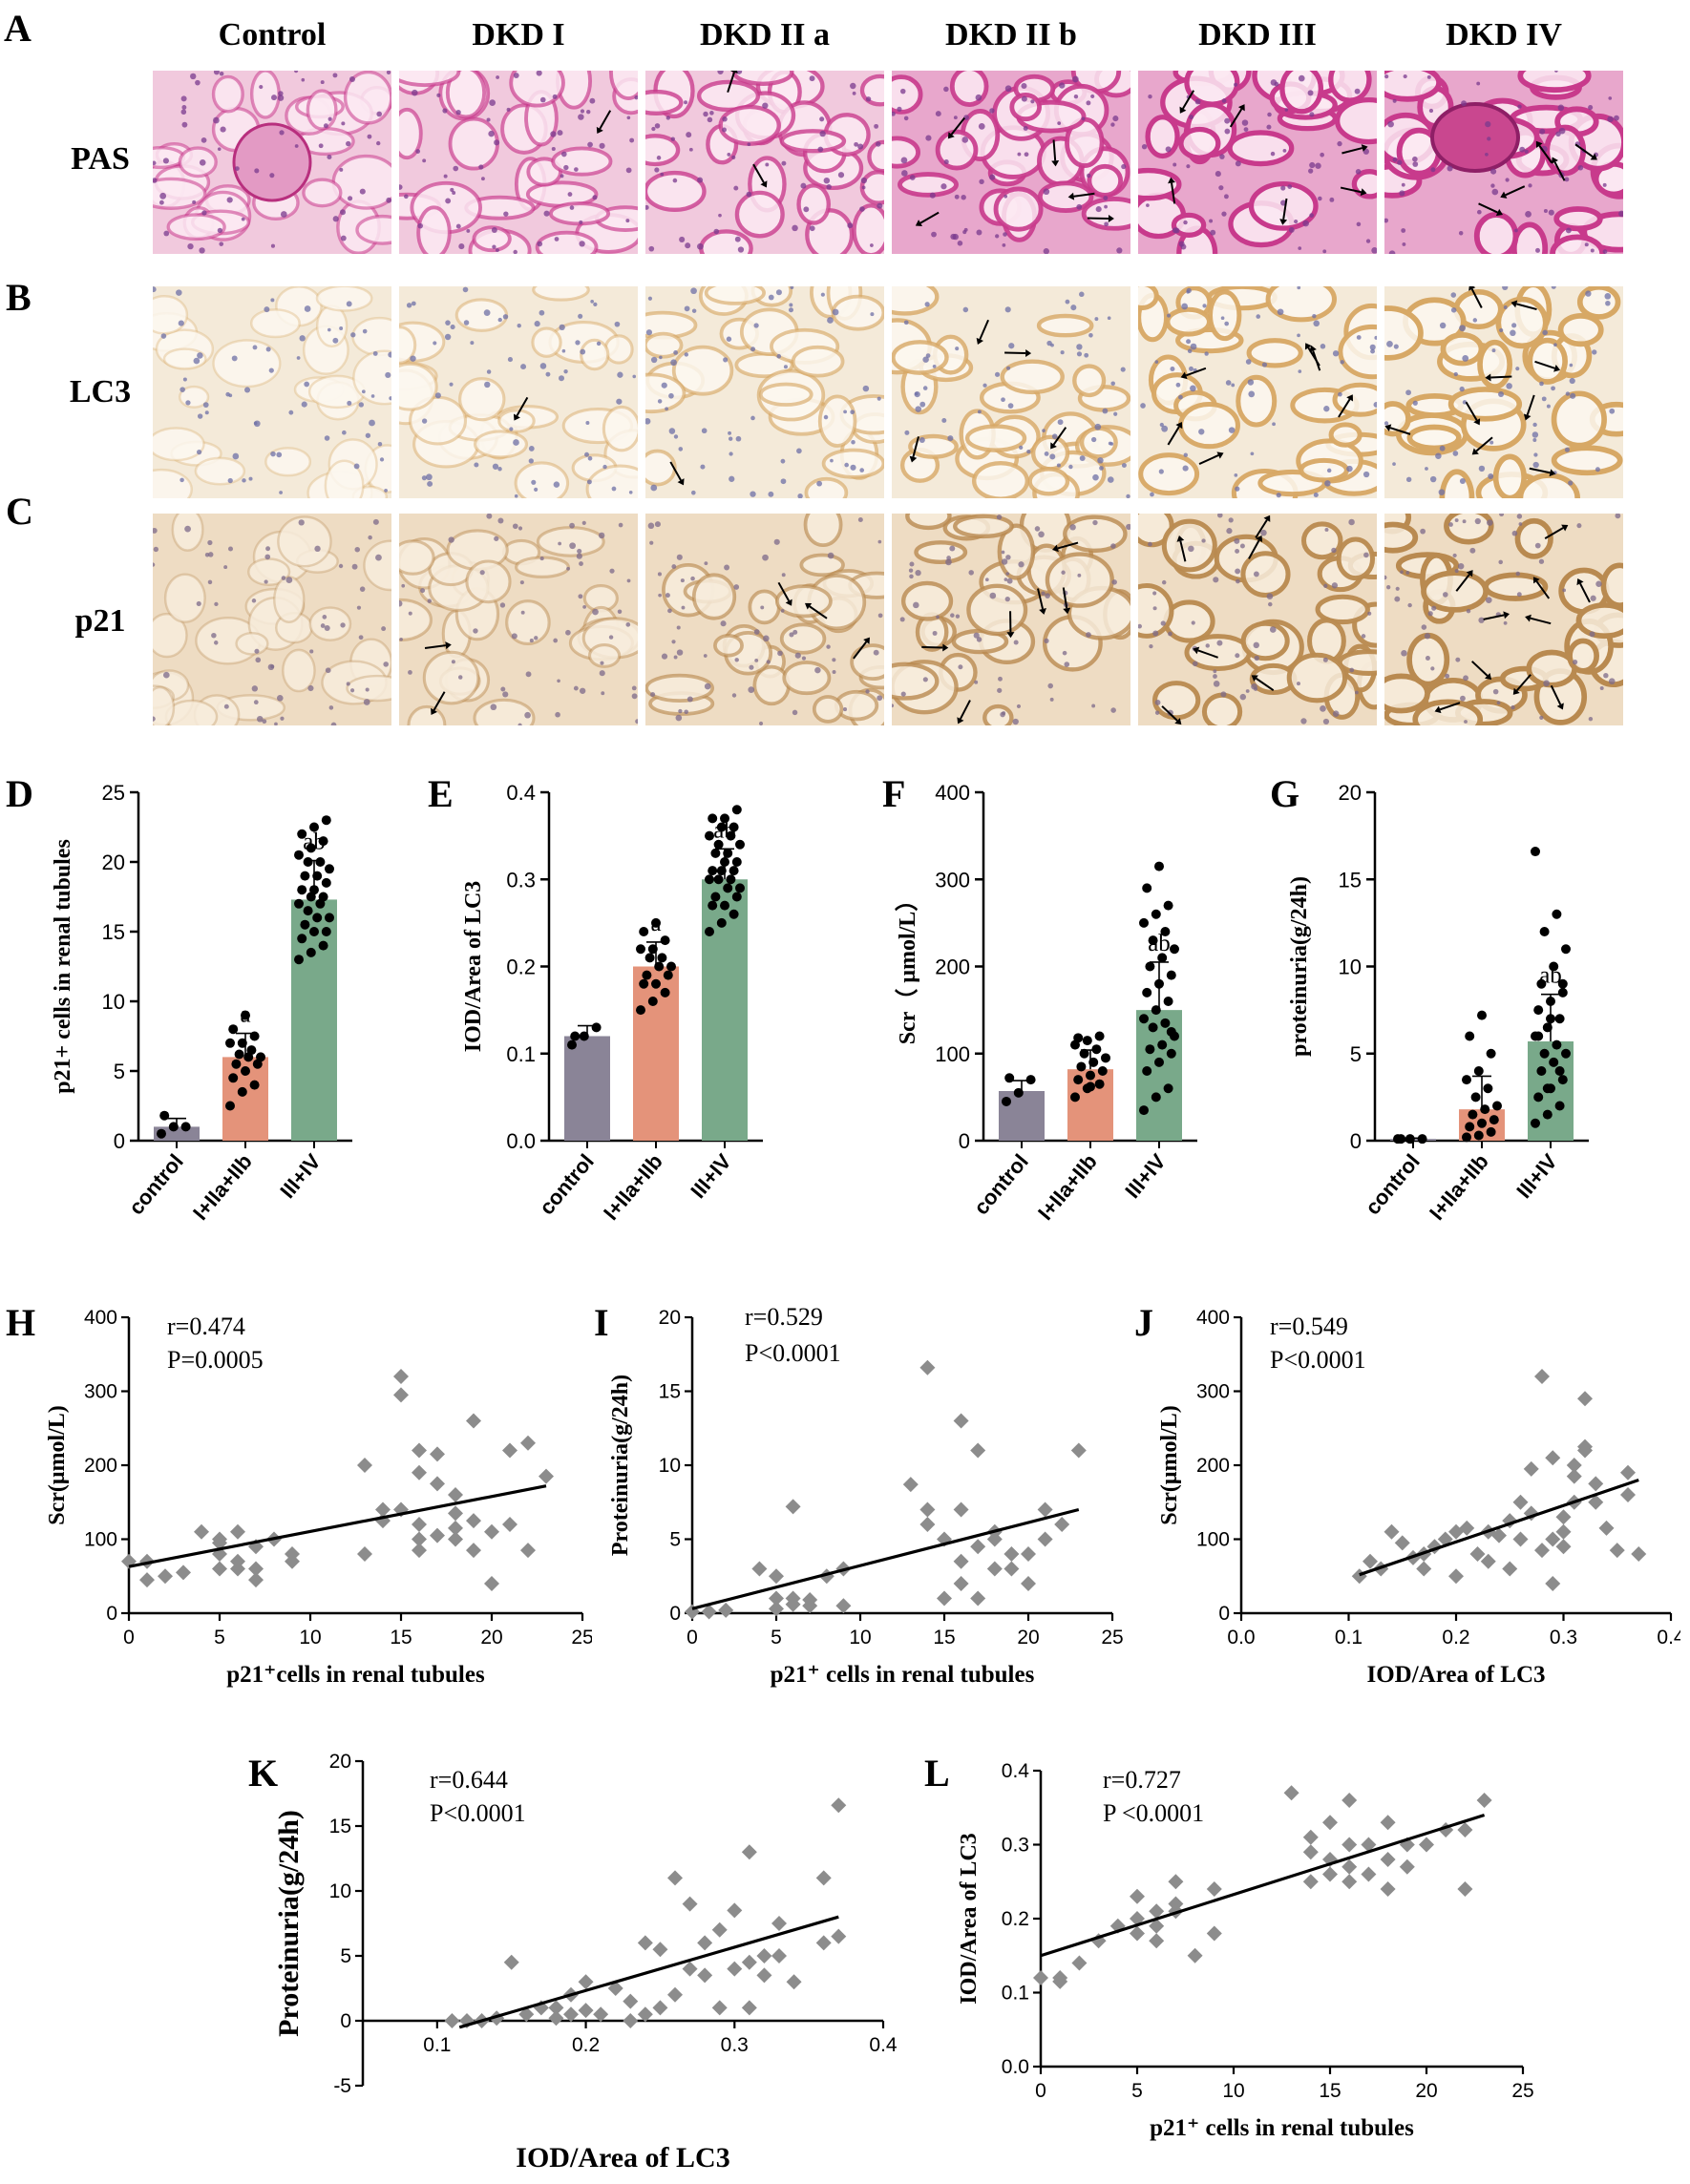 This screenshot has width=1690, height=2184. Describe the element at coordinates (345, 1956) in the screenshot. I see `y-tick-label: 5` at that location.